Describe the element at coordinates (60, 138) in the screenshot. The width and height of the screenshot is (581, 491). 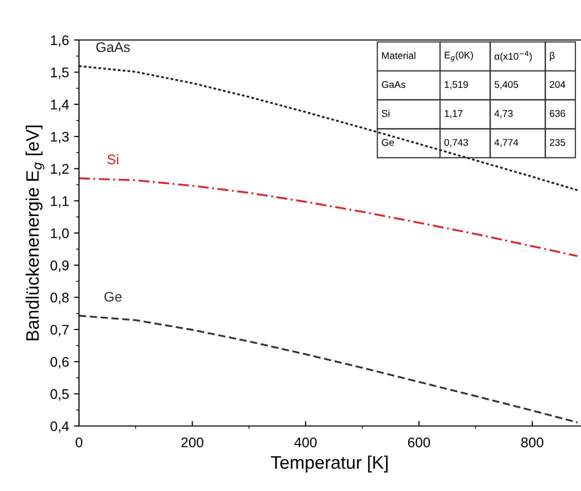
I see `y-tick-label: 1,3` at that location.